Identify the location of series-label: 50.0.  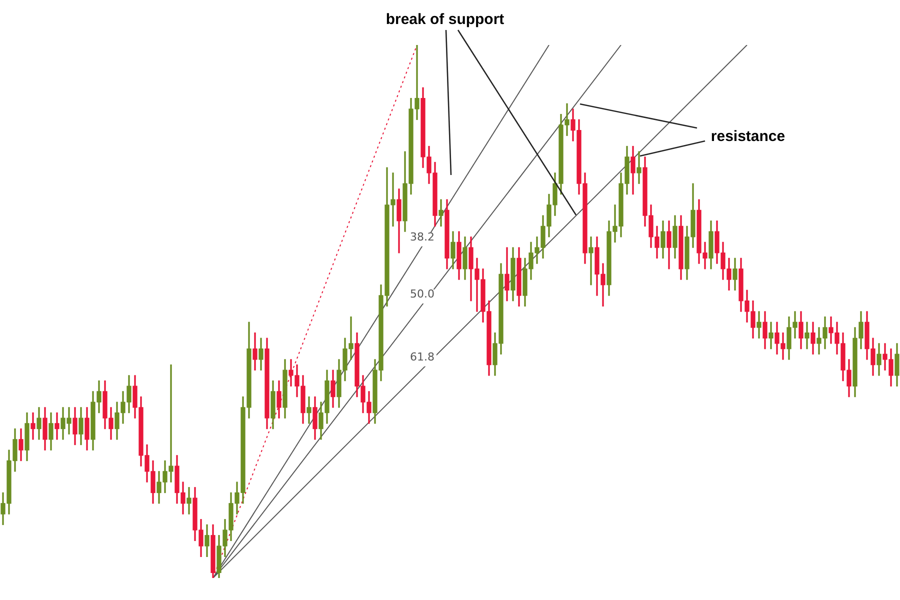
(422, 294).